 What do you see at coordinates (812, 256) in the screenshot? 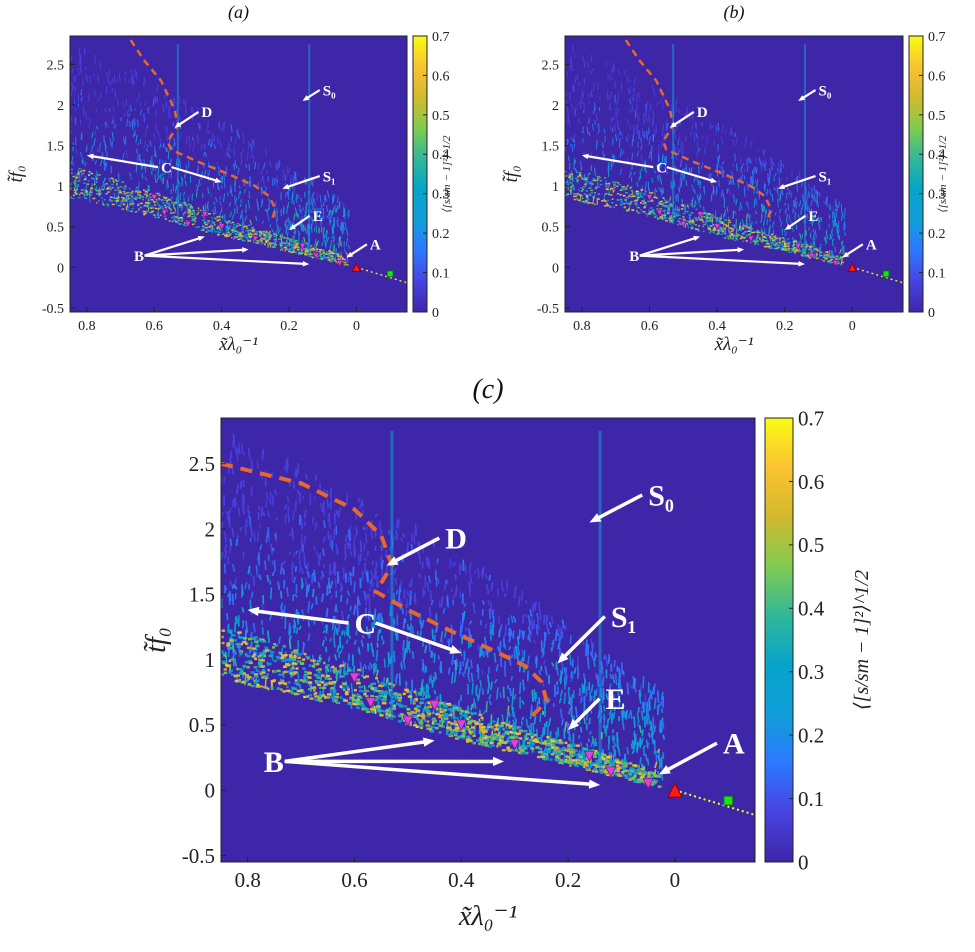
I see `triangle-marker` at bounding box center [812, 256].